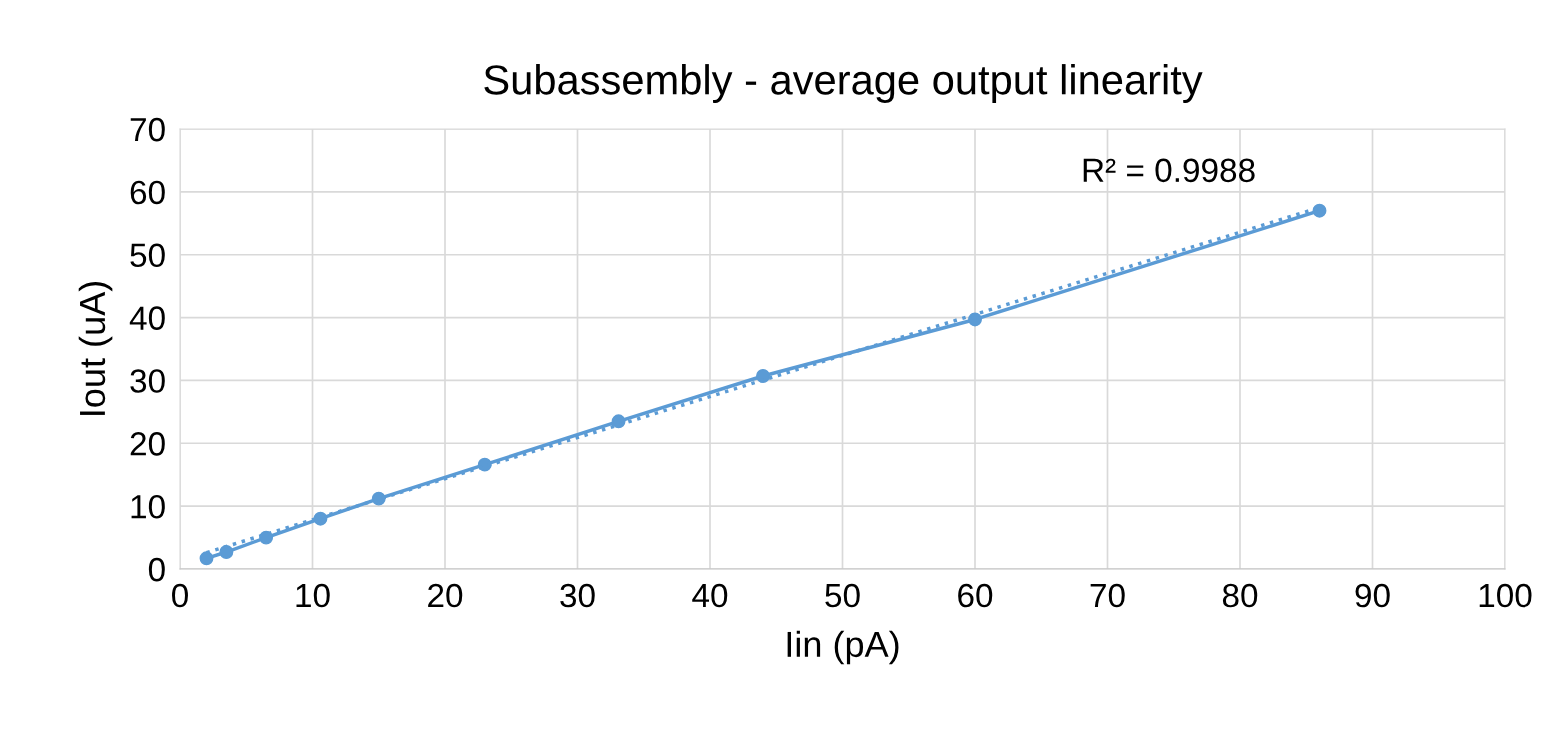 This screenshot has height=732, width=1544. What do you see at coordinates (313, 595) in the screenshot?
I see `x-tick-label: 10` at bounding box center [313, 595].